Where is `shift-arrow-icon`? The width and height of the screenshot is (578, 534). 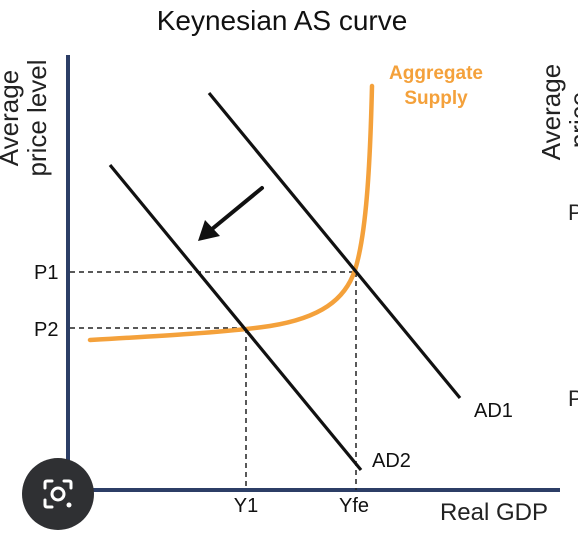
shift-arrow-icon is located at coordinates (231, 213).